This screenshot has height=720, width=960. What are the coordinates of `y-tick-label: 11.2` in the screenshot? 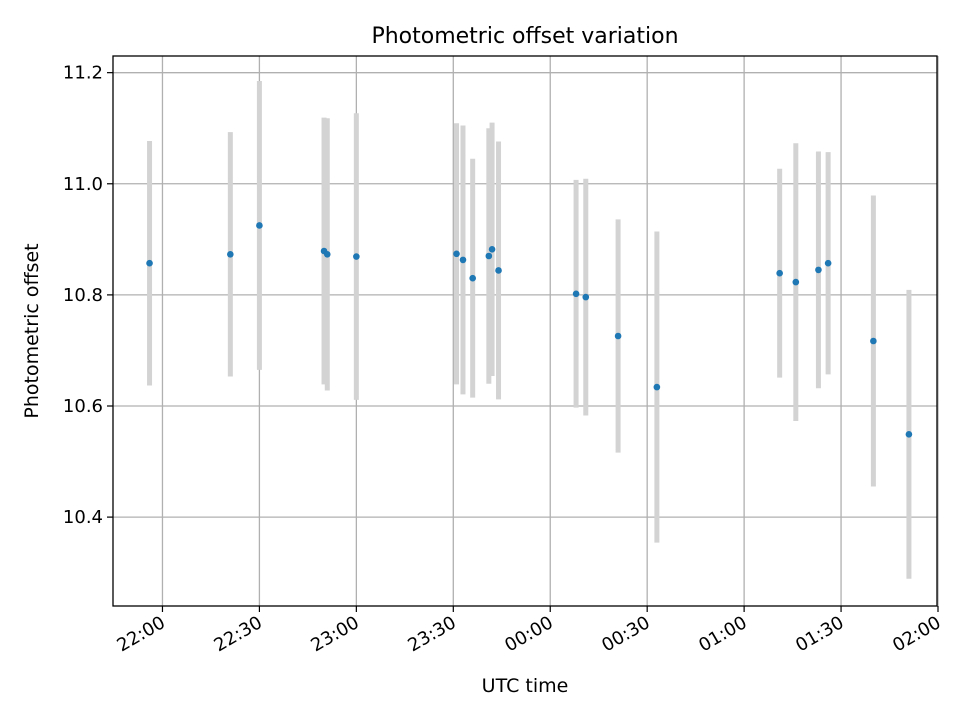 It's located at (83, 73).